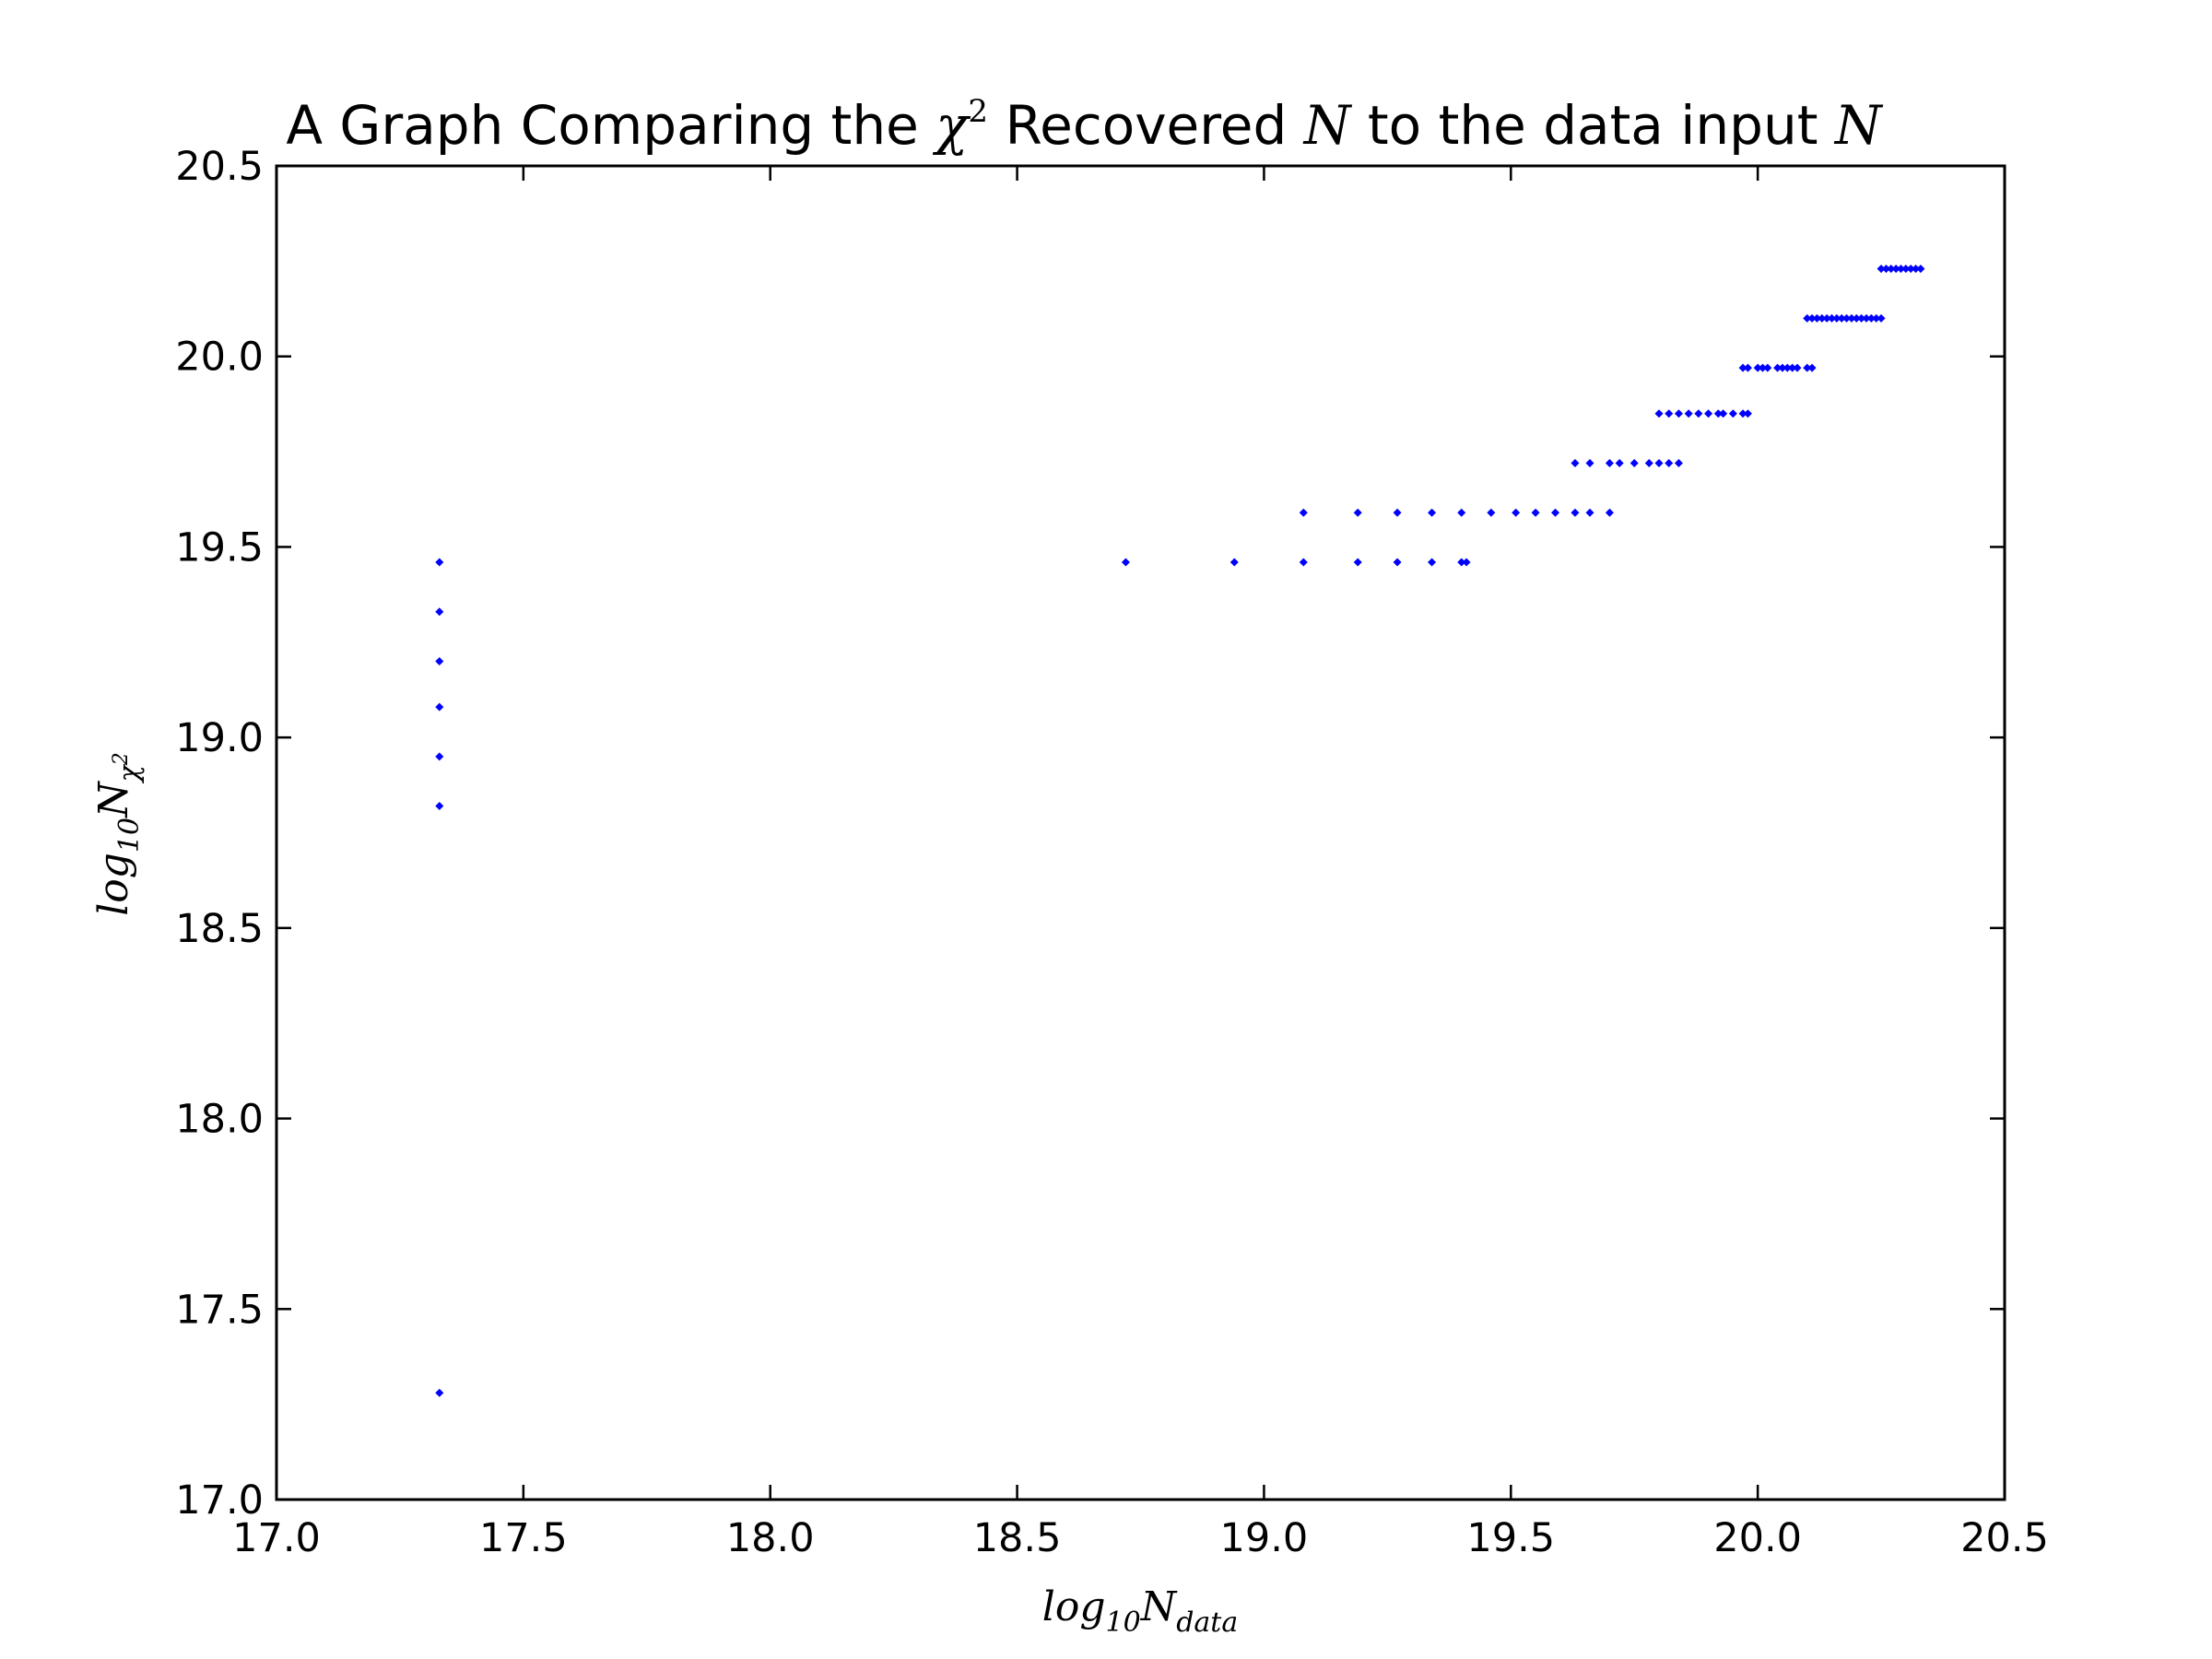  What do you see at coordinates (1757, 1538) in the screenshot?
I see `x-tick-label: 20.0` at bounding box center [1757, 1538].